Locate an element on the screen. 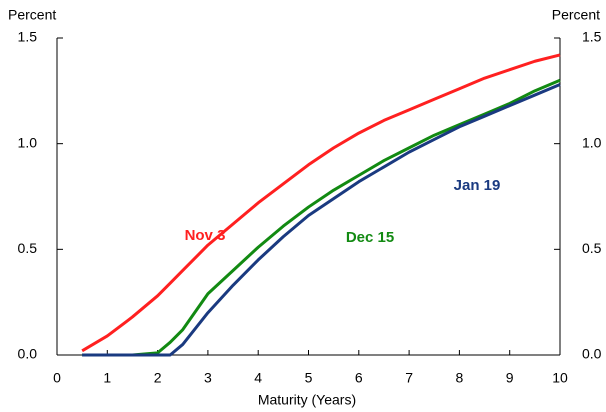  x-tick-label: 7 is located at coordinates (409, 378).